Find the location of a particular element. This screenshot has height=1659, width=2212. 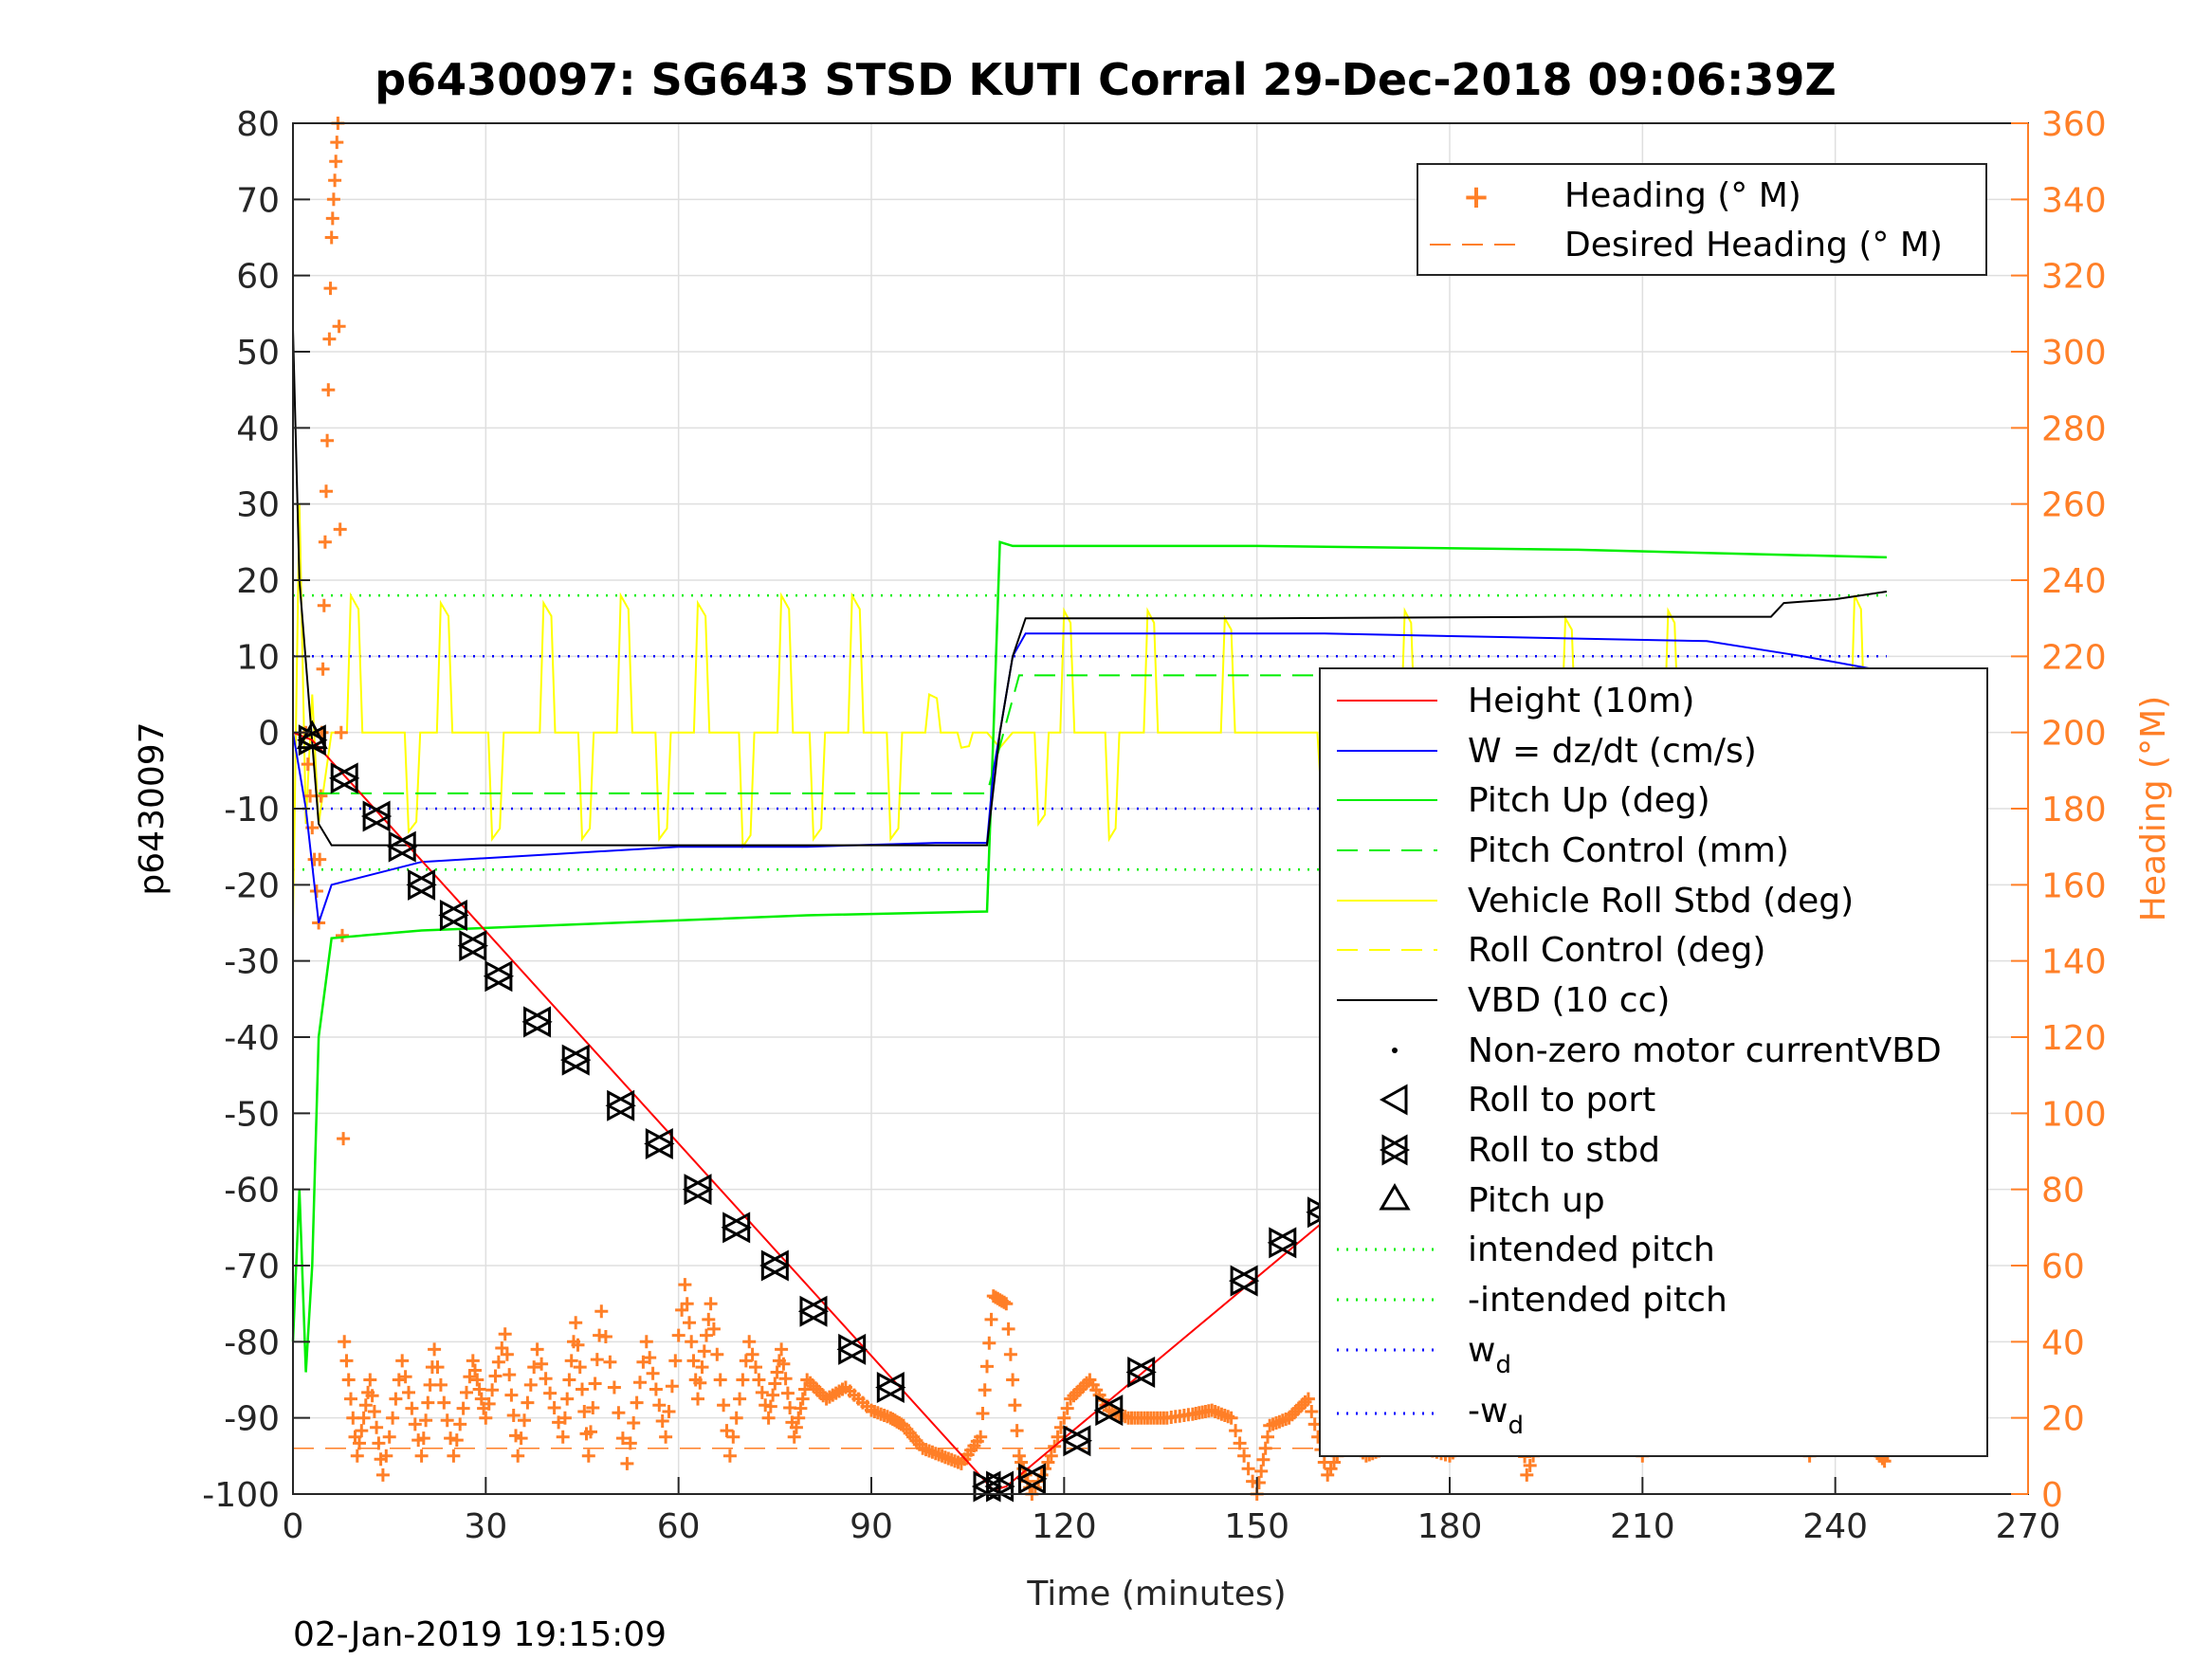

legend-label-pitch-up-marker: Pitch up is located at coordinates (1536, 1200).